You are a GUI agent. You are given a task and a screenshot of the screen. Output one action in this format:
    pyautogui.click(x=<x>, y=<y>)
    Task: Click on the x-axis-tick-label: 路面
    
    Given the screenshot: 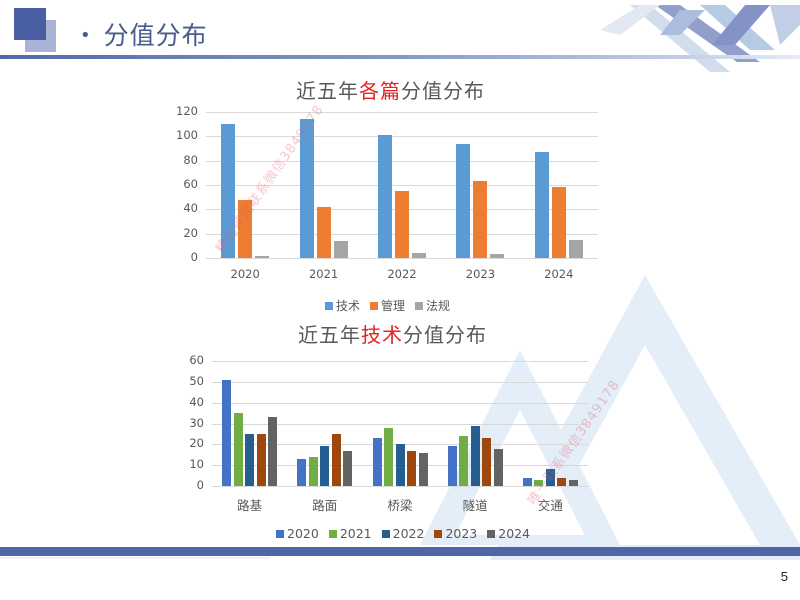 What is the action you would take?
    pyautogui.click(x=325, y=505)
    